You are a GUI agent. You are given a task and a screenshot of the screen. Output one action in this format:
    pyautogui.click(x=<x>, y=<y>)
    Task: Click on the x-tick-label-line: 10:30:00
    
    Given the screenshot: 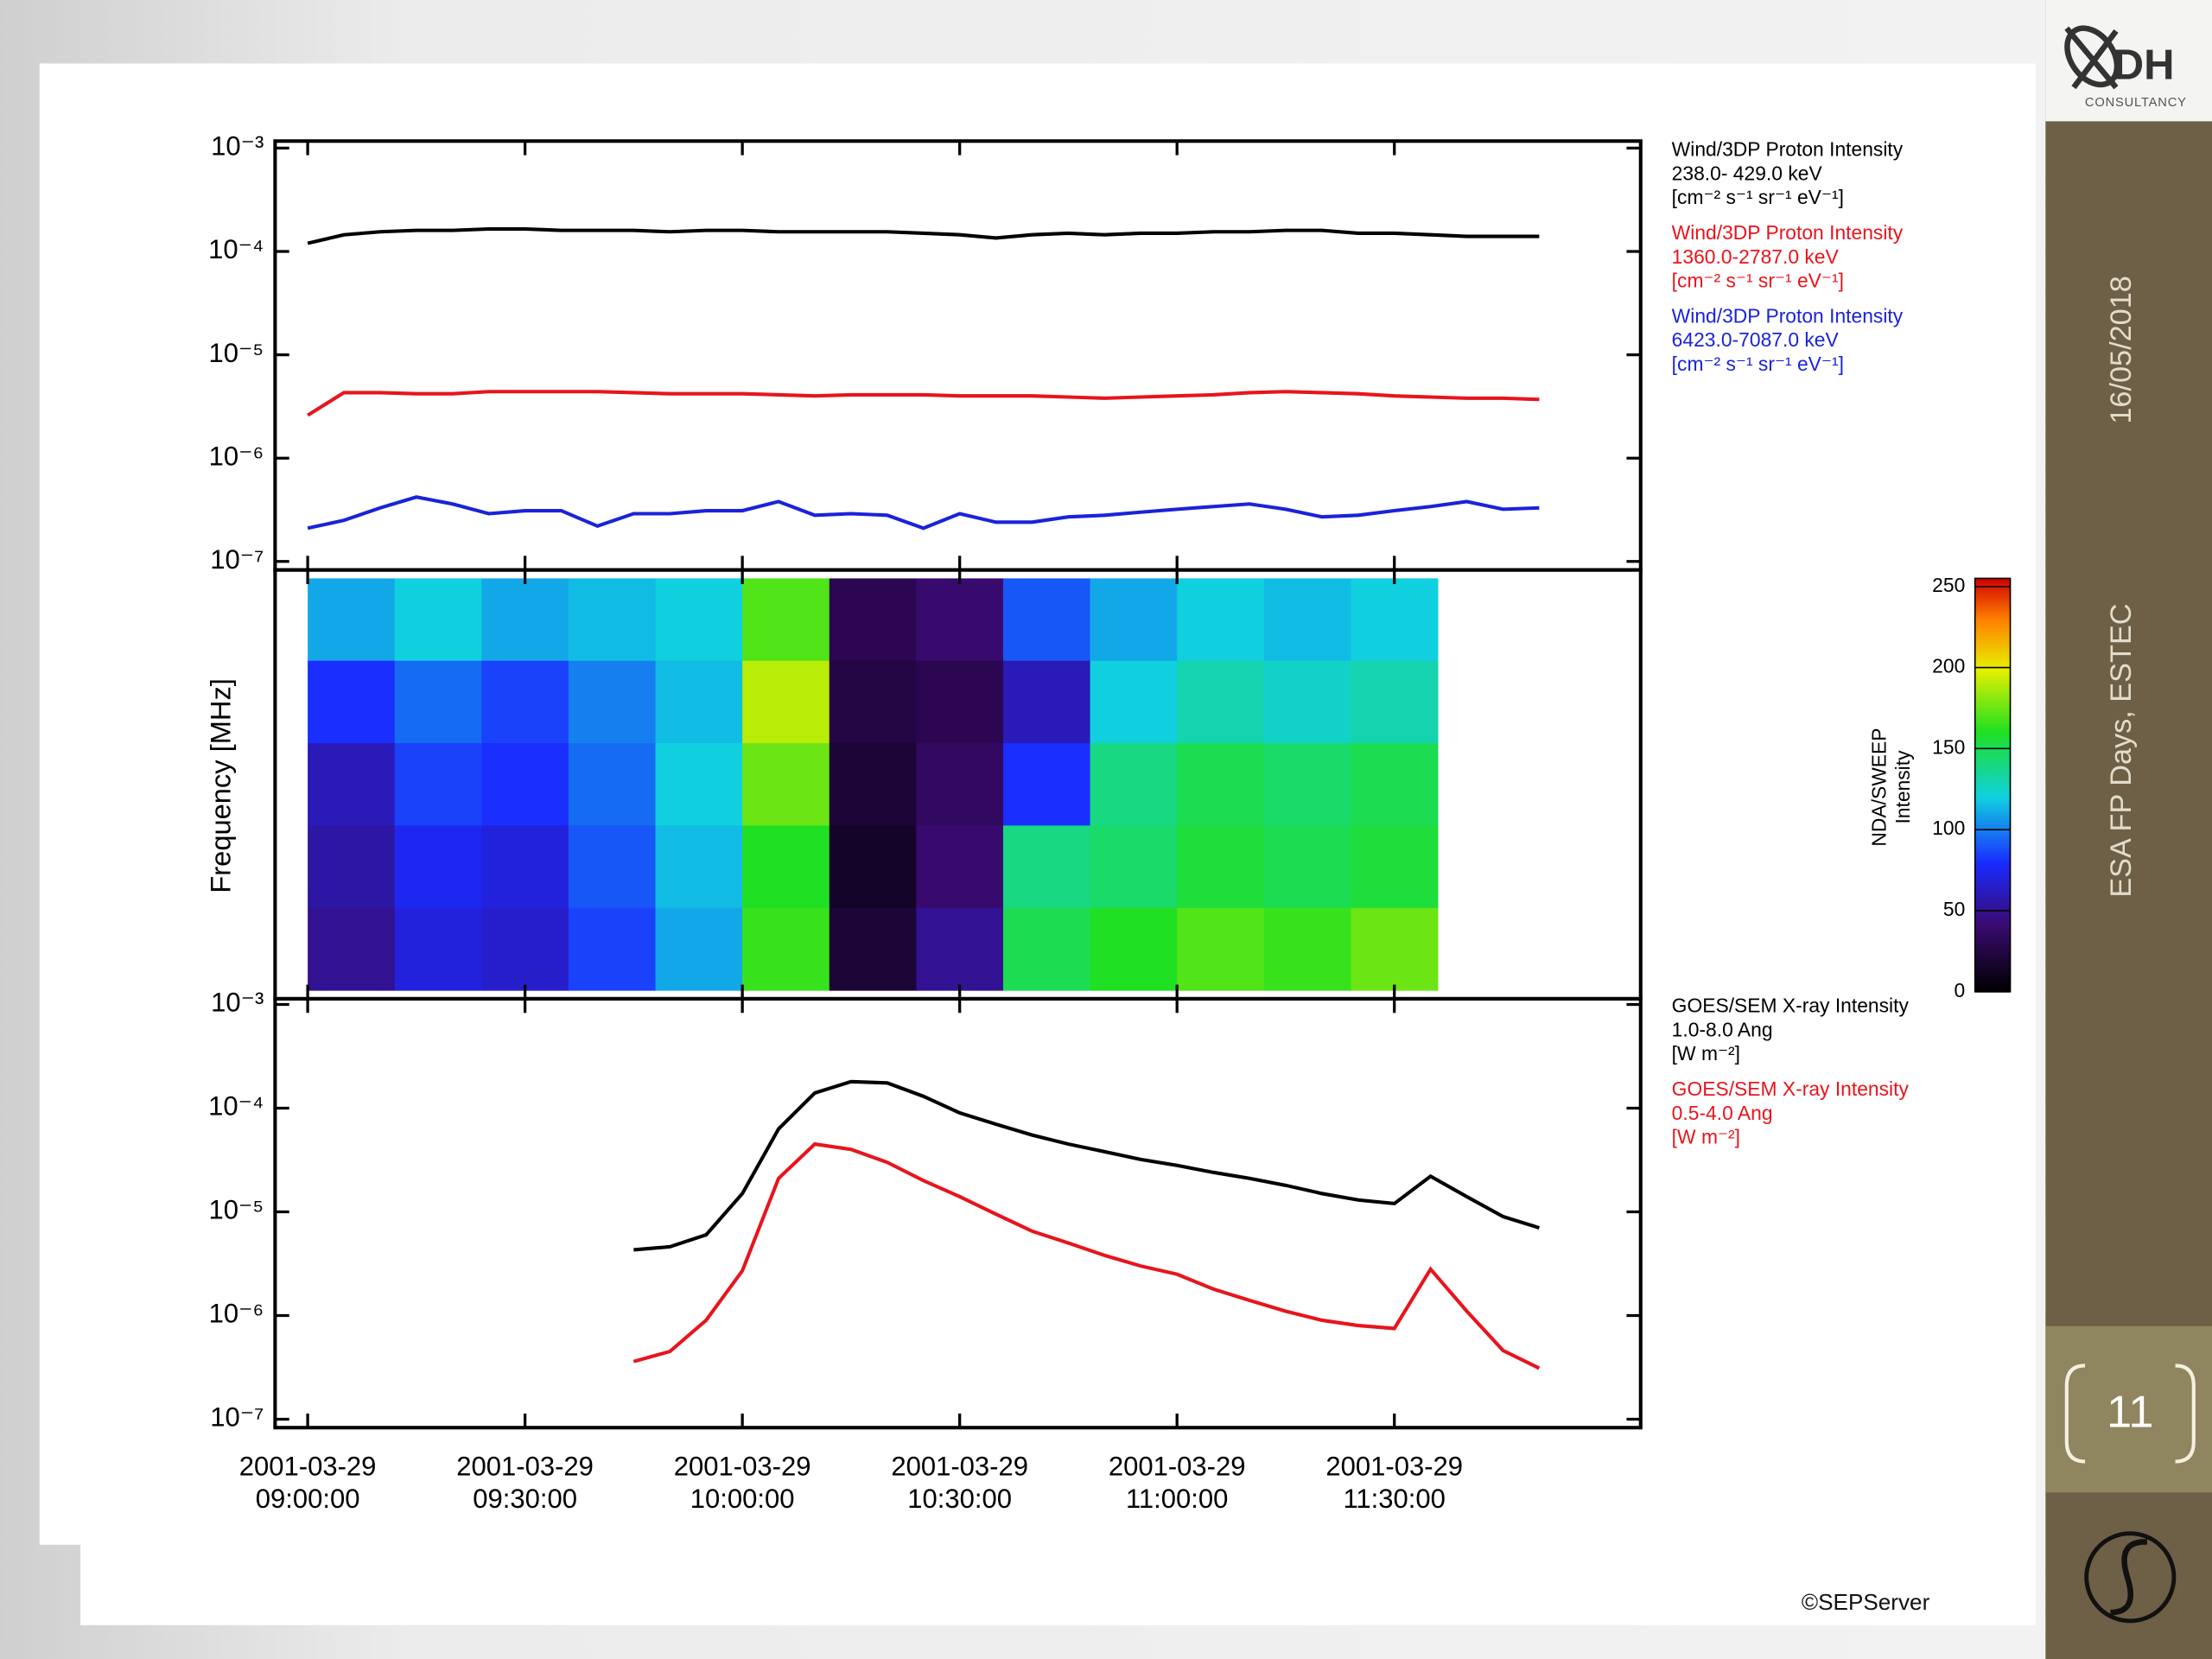 What is the action you would take?
    pyautogui.click(x=959, y=1499)
    